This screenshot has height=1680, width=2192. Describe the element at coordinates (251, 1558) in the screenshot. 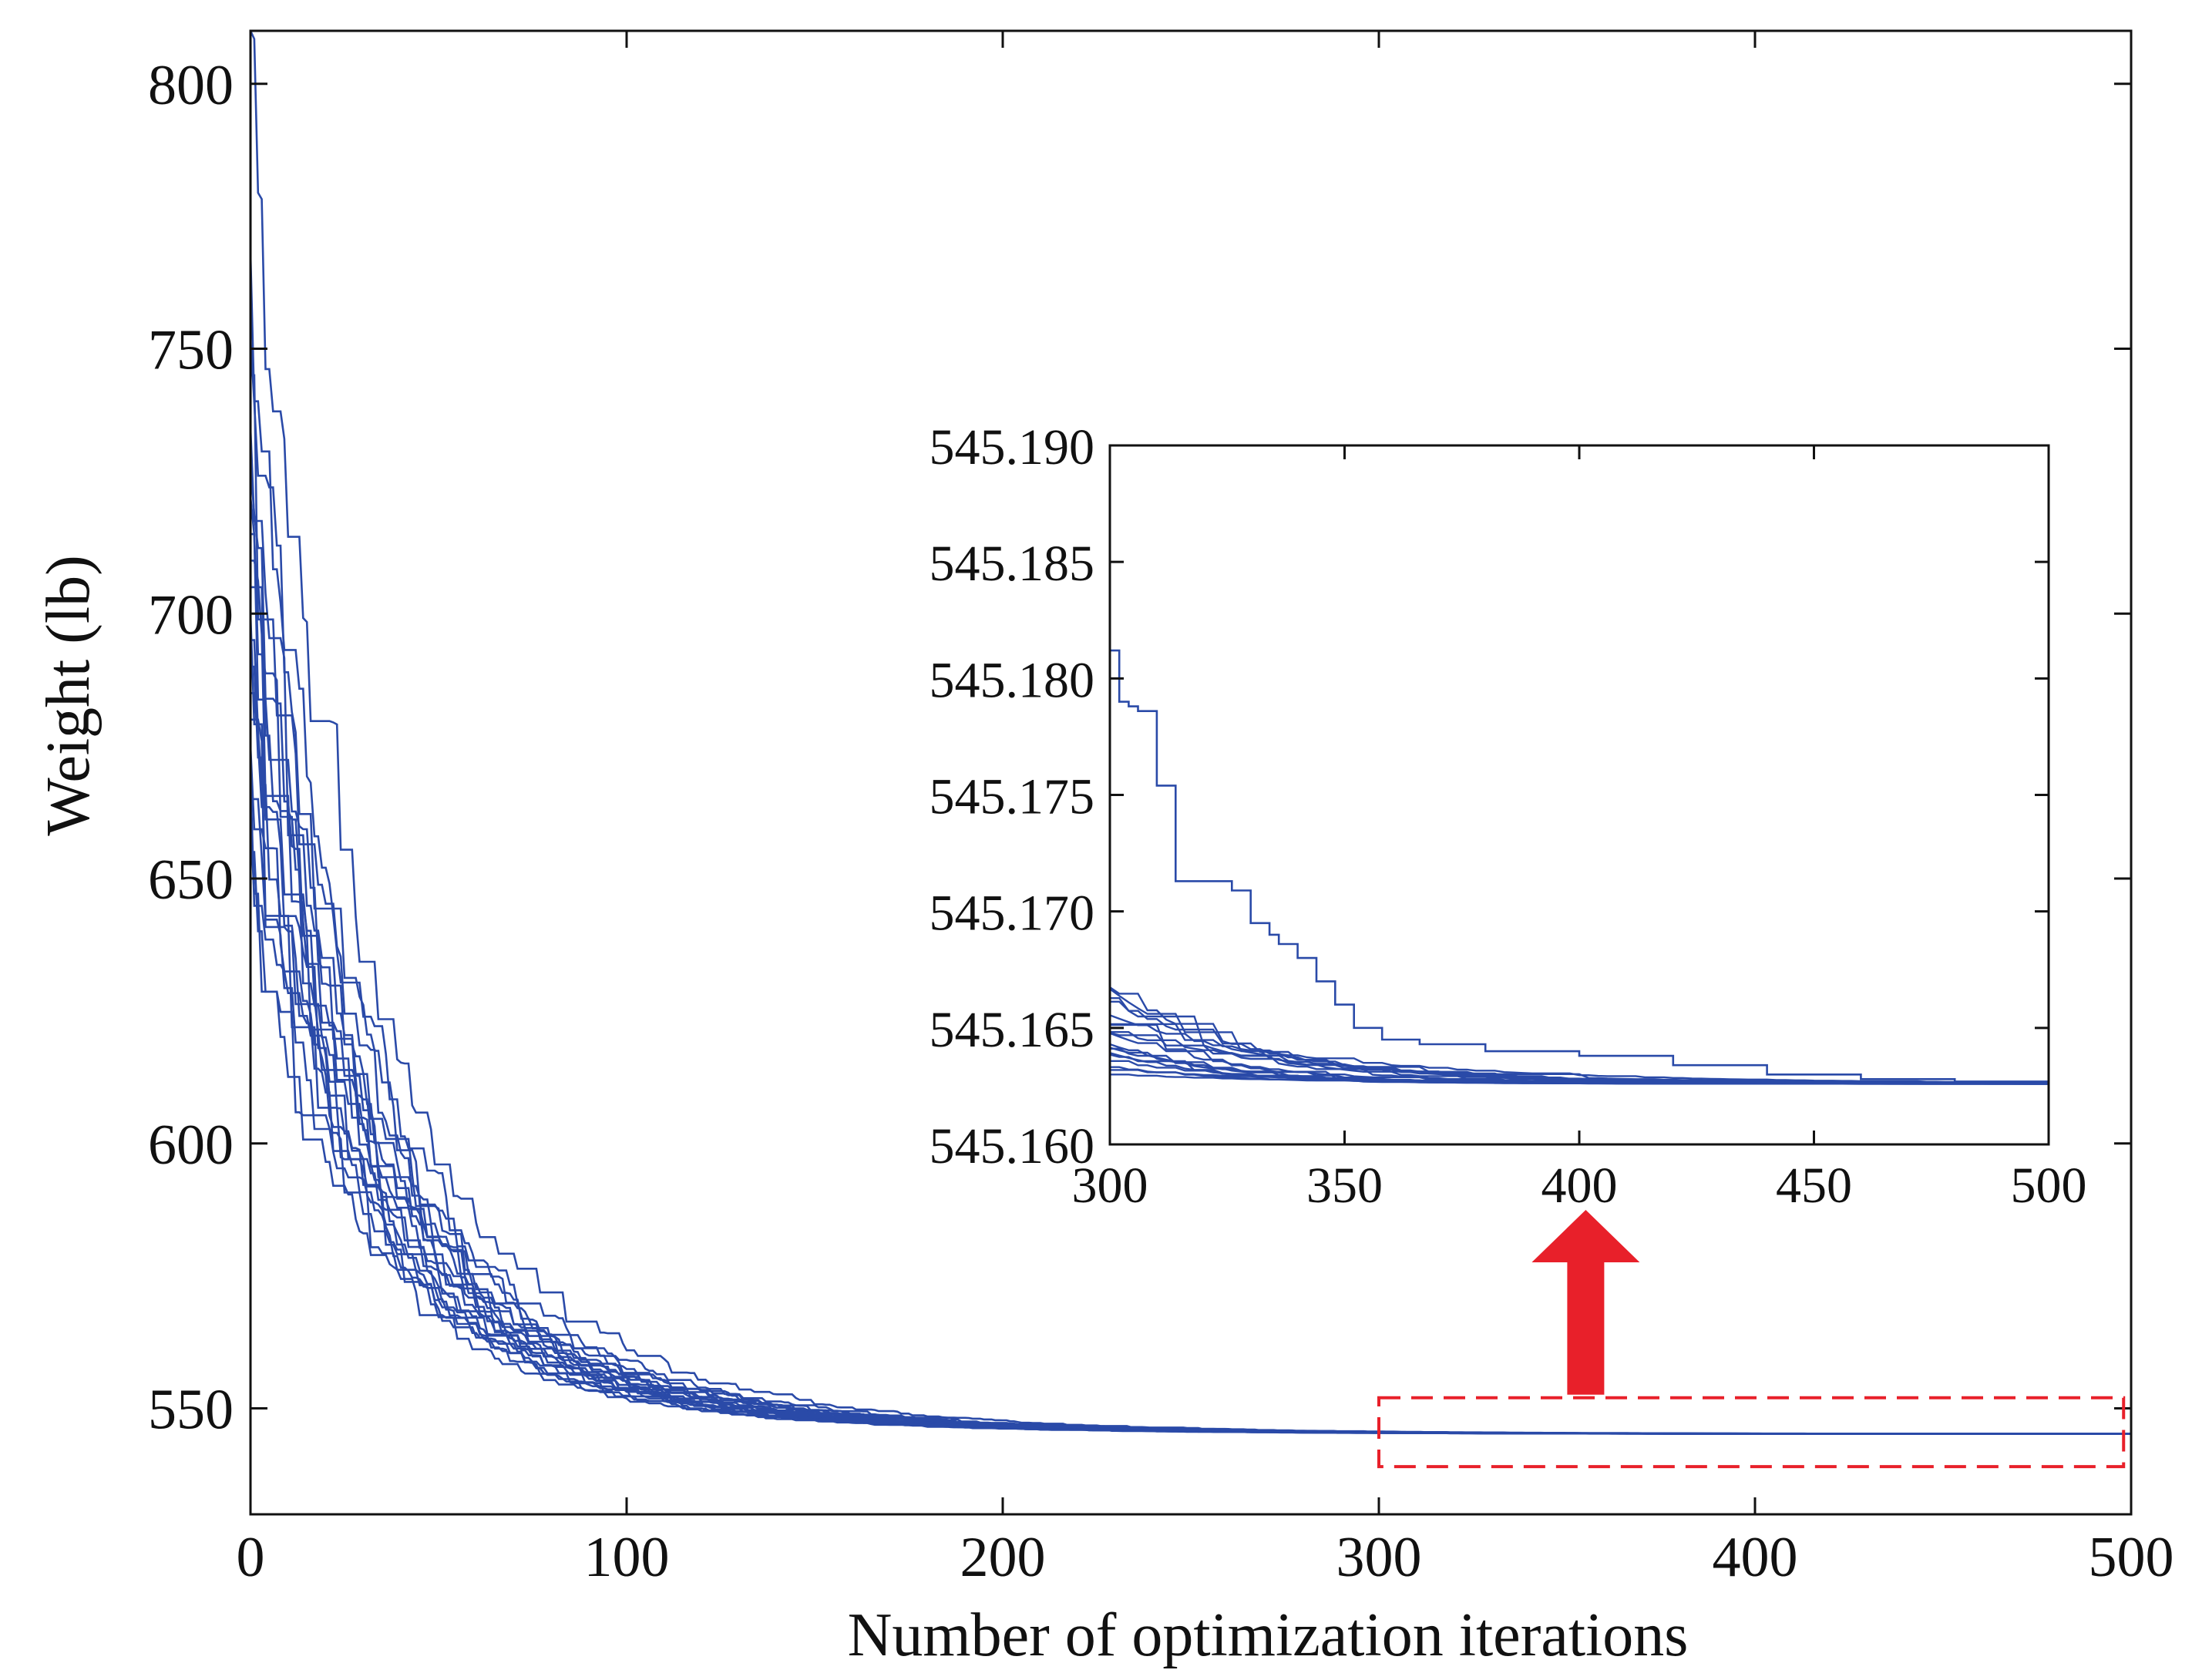

I see `main-x-tick-label: 0` at that location.